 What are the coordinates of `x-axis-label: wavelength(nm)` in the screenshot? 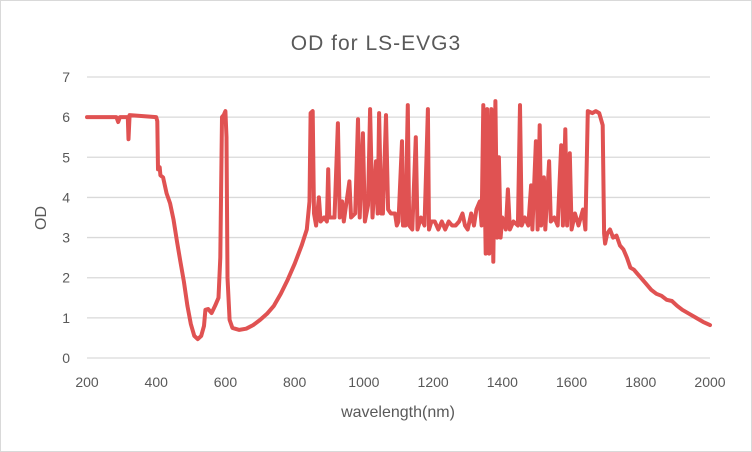 It's located at (397, 412).